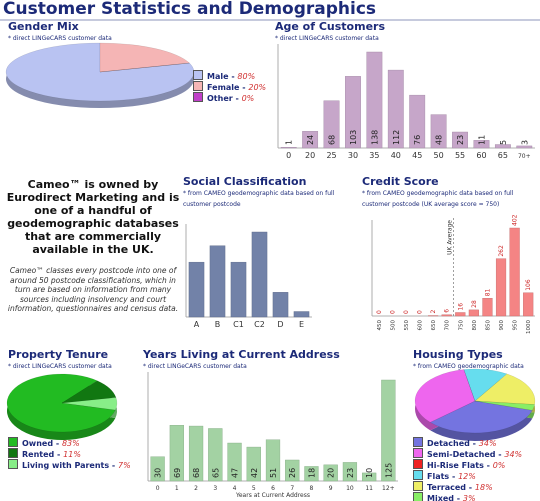 This screenshot has width=540, height=501. I want to click on data-label: 1, so click(289, 142).